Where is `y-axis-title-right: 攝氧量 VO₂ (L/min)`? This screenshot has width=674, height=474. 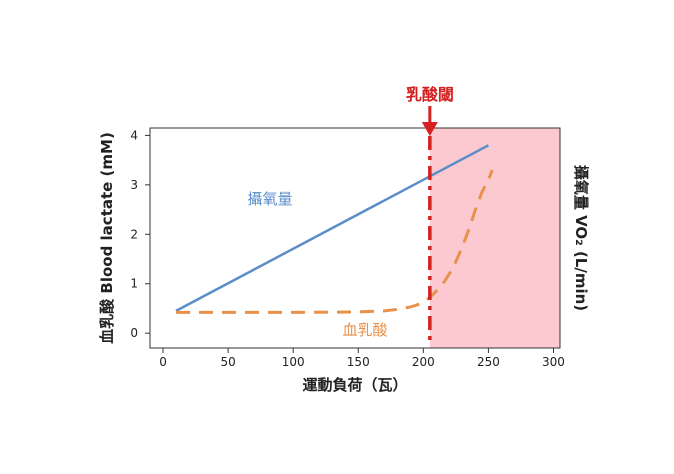
y-axis-title-right: 攝氧量 VO₂ (L/min) is located at coordinates (581, 238).